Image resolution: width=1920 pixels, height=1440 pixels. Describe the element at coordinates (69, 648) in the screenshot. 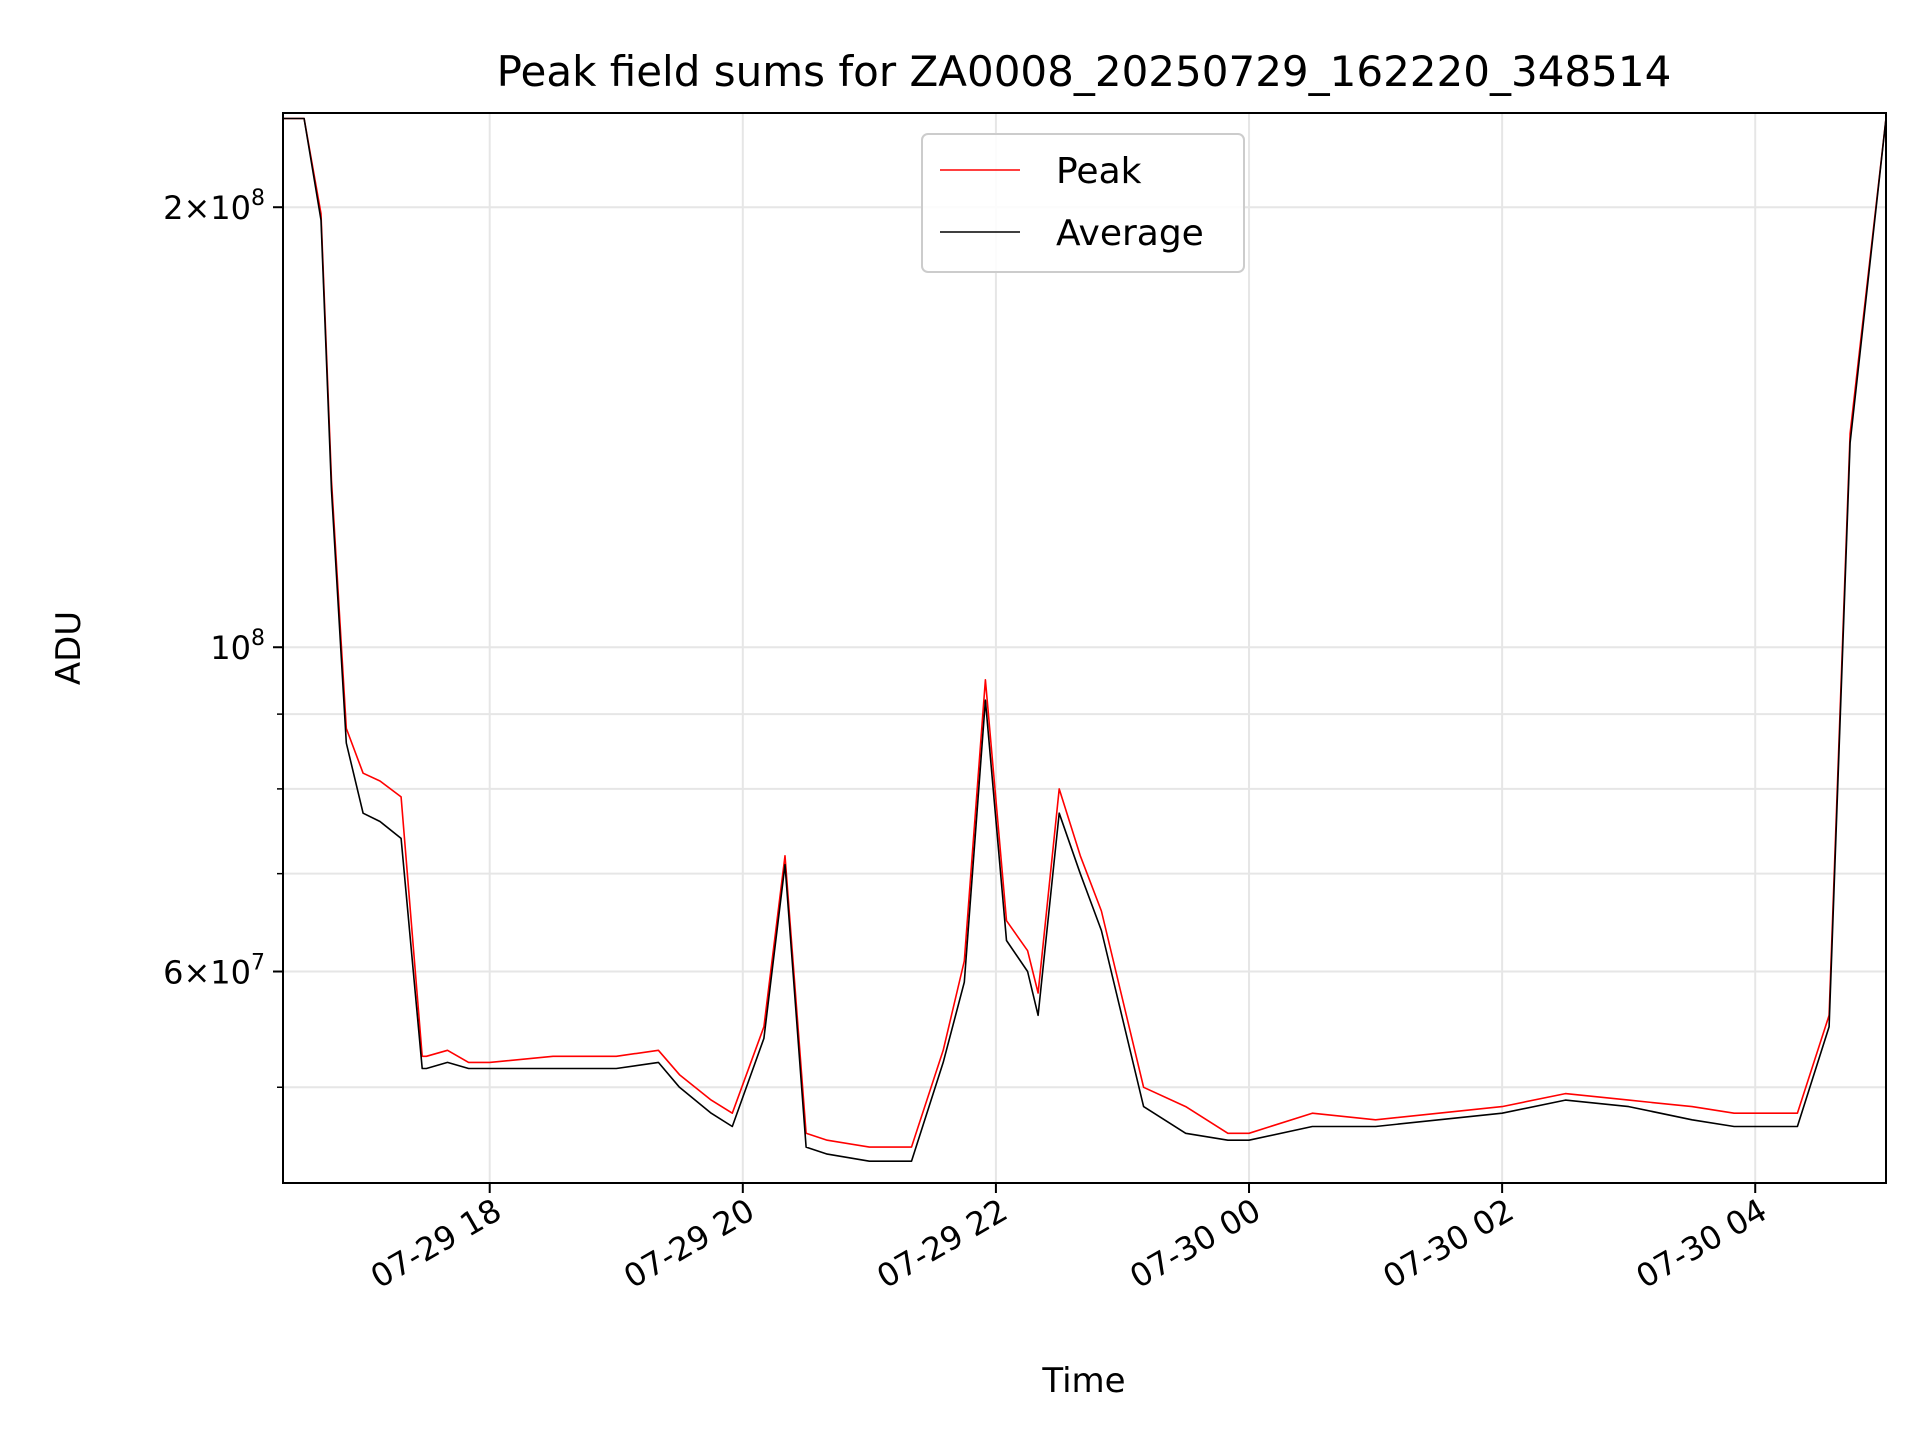

I see `y-axis-label: ADU` at that location.